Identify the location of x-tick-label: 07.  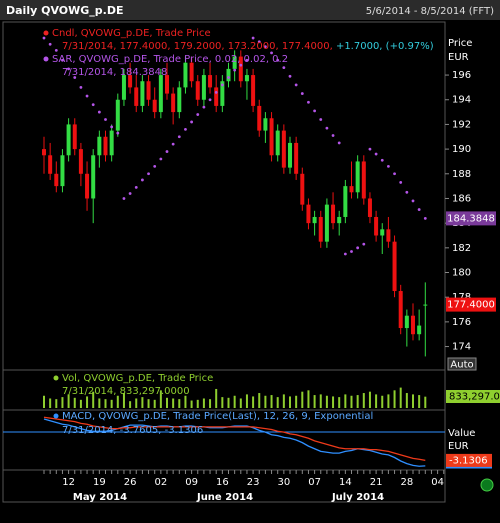
(314, 482).